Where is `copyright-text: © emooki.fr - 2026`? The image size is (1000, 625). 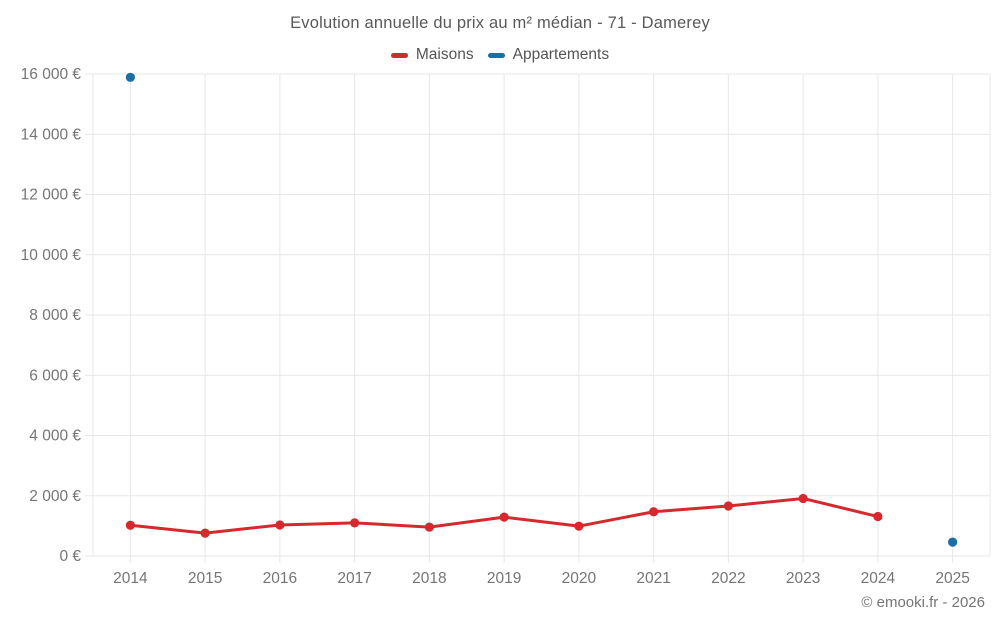 copyright-text: © emooki.fr - 2026 is located at coordinates (923, 602).